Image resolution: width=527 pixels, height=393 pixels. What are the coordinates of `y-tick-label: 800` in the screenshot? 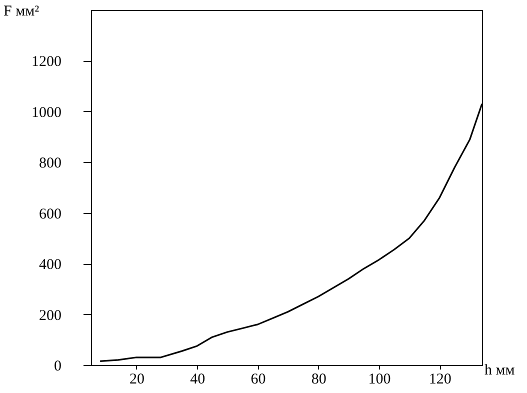 It's located at (50, 164).